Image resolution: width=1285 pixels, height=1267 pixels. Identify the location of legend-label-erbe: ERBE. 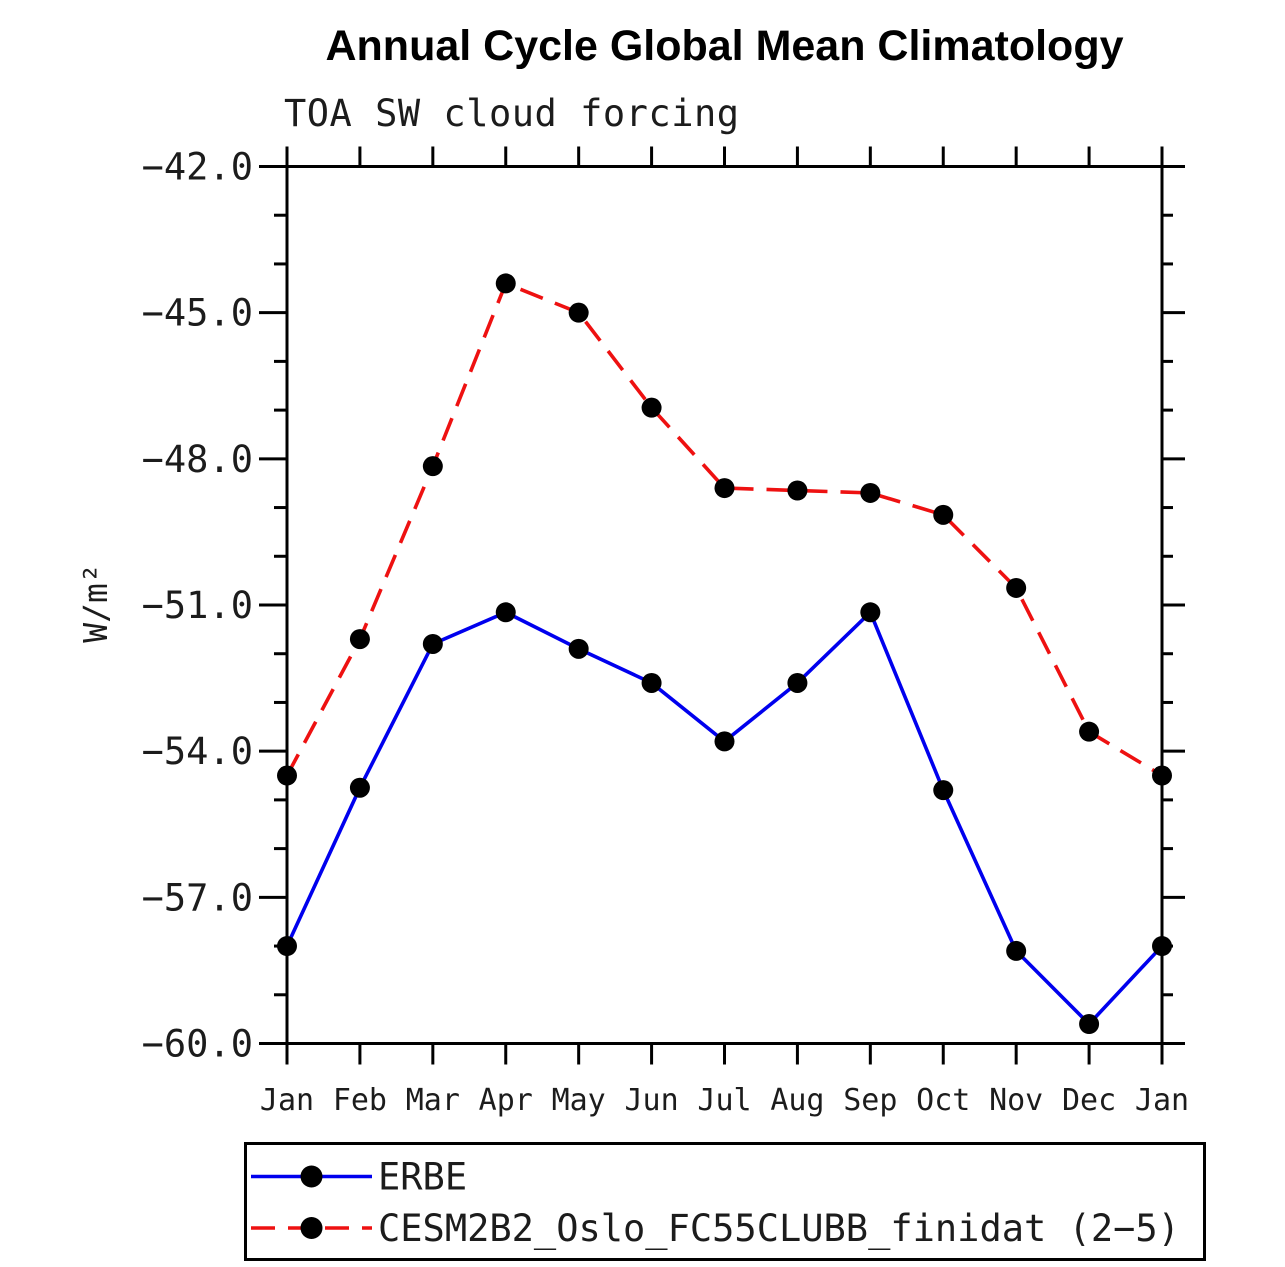
(422, 1177).